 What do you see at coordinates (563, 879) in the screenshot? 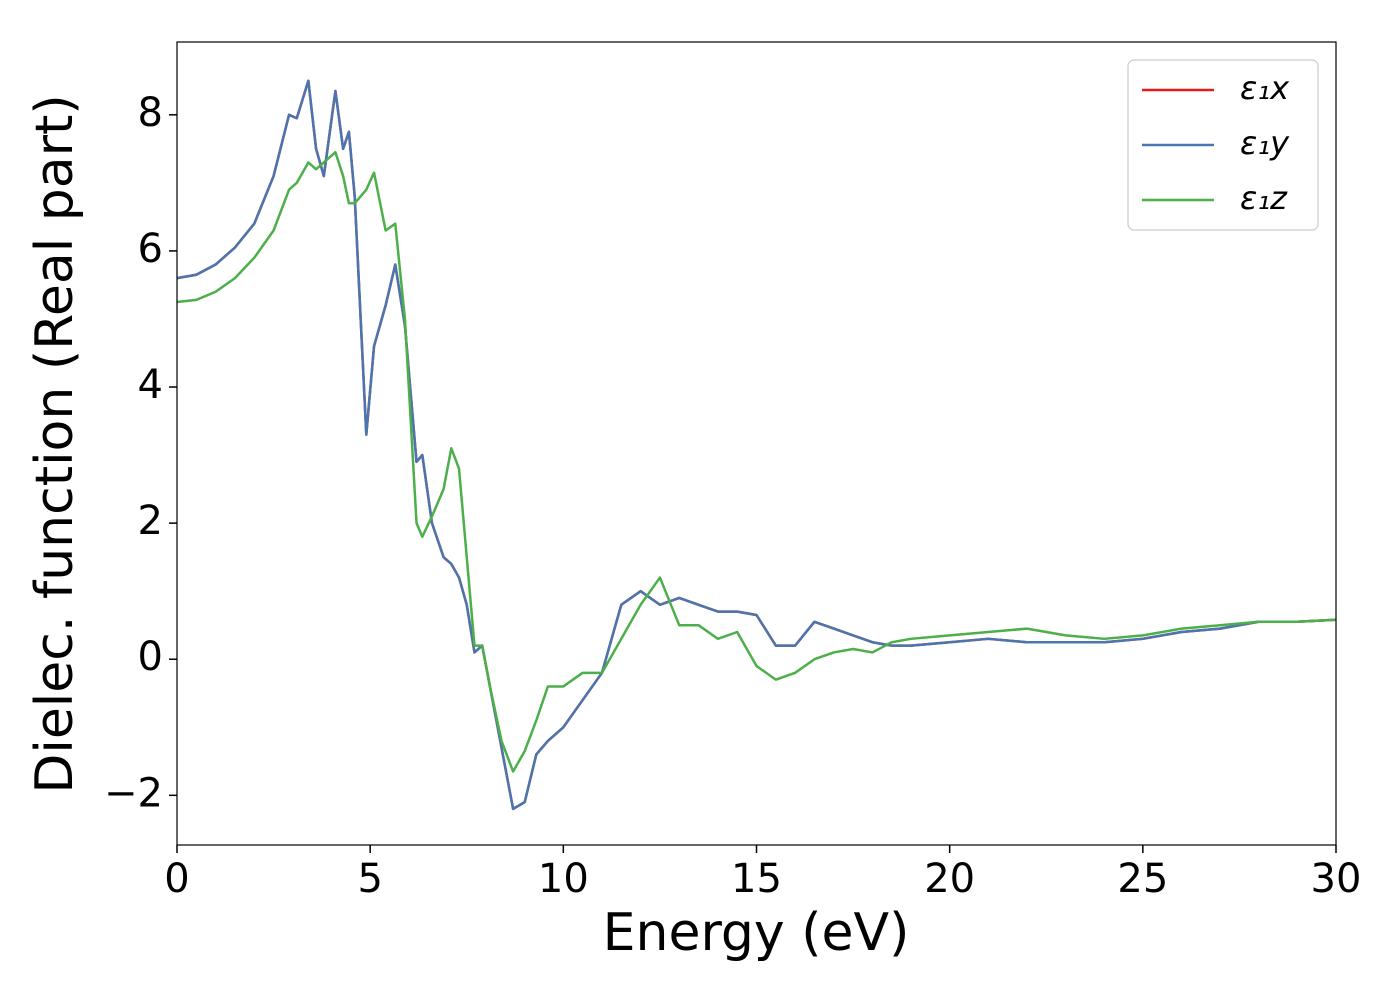
I see `x-tick-label: 10` at bounding box center [563, 879].